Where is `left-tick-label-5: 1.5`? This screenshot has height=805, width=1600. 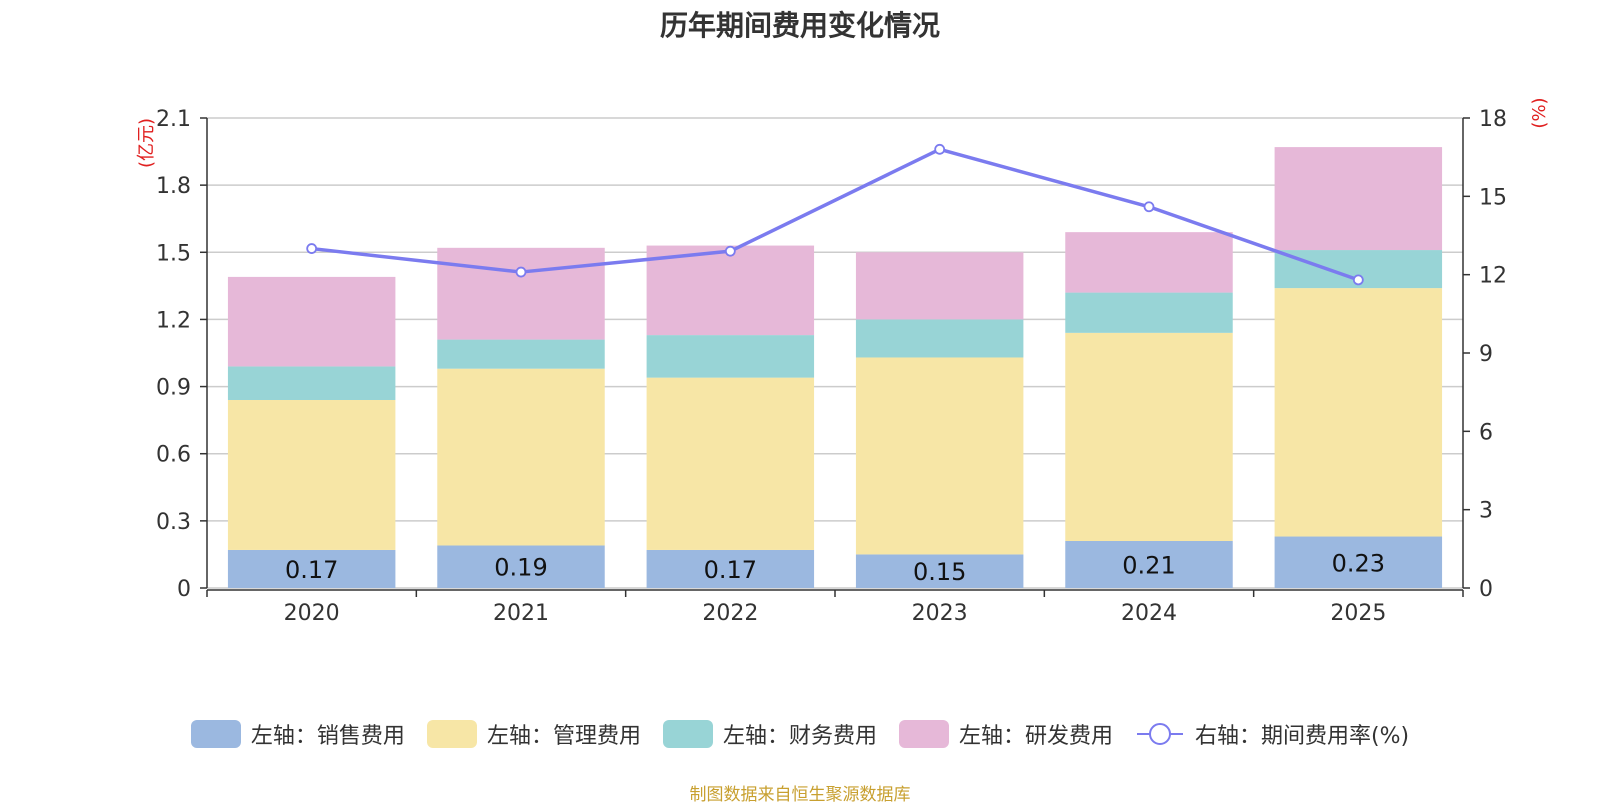 left-tick-label-5: 1.5 is located at coordinates (173, 253).